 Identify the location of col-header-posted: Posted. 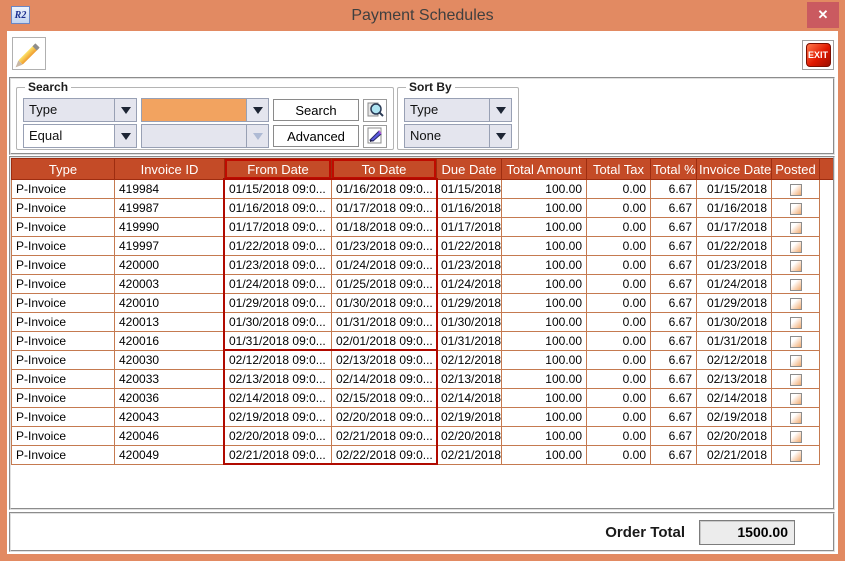
(795, 169).